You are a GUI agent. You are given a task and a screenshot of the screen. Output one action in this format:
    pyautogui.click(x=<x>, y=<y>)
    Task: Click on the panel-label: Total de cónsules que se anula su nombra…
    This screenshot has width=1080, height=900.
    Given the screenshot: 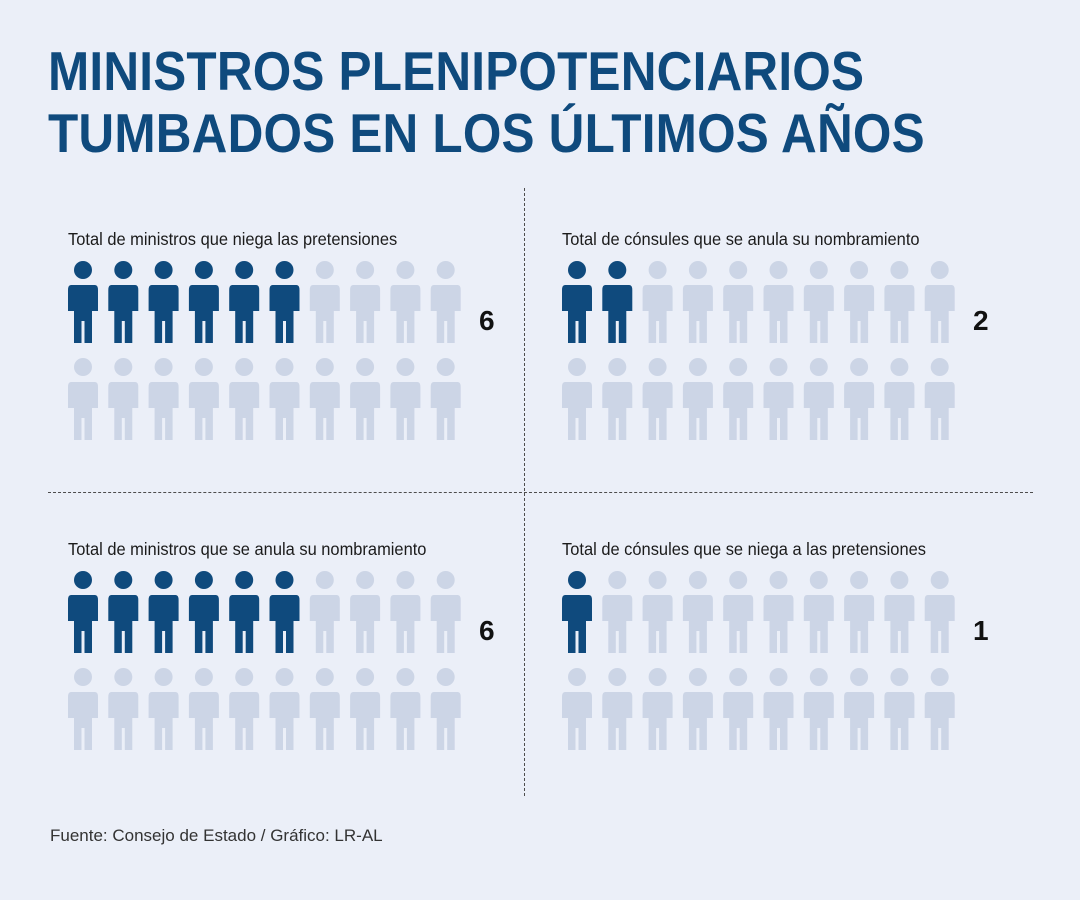 What is the action you would take?
    pyautogui.click(x=741, y=239)
    